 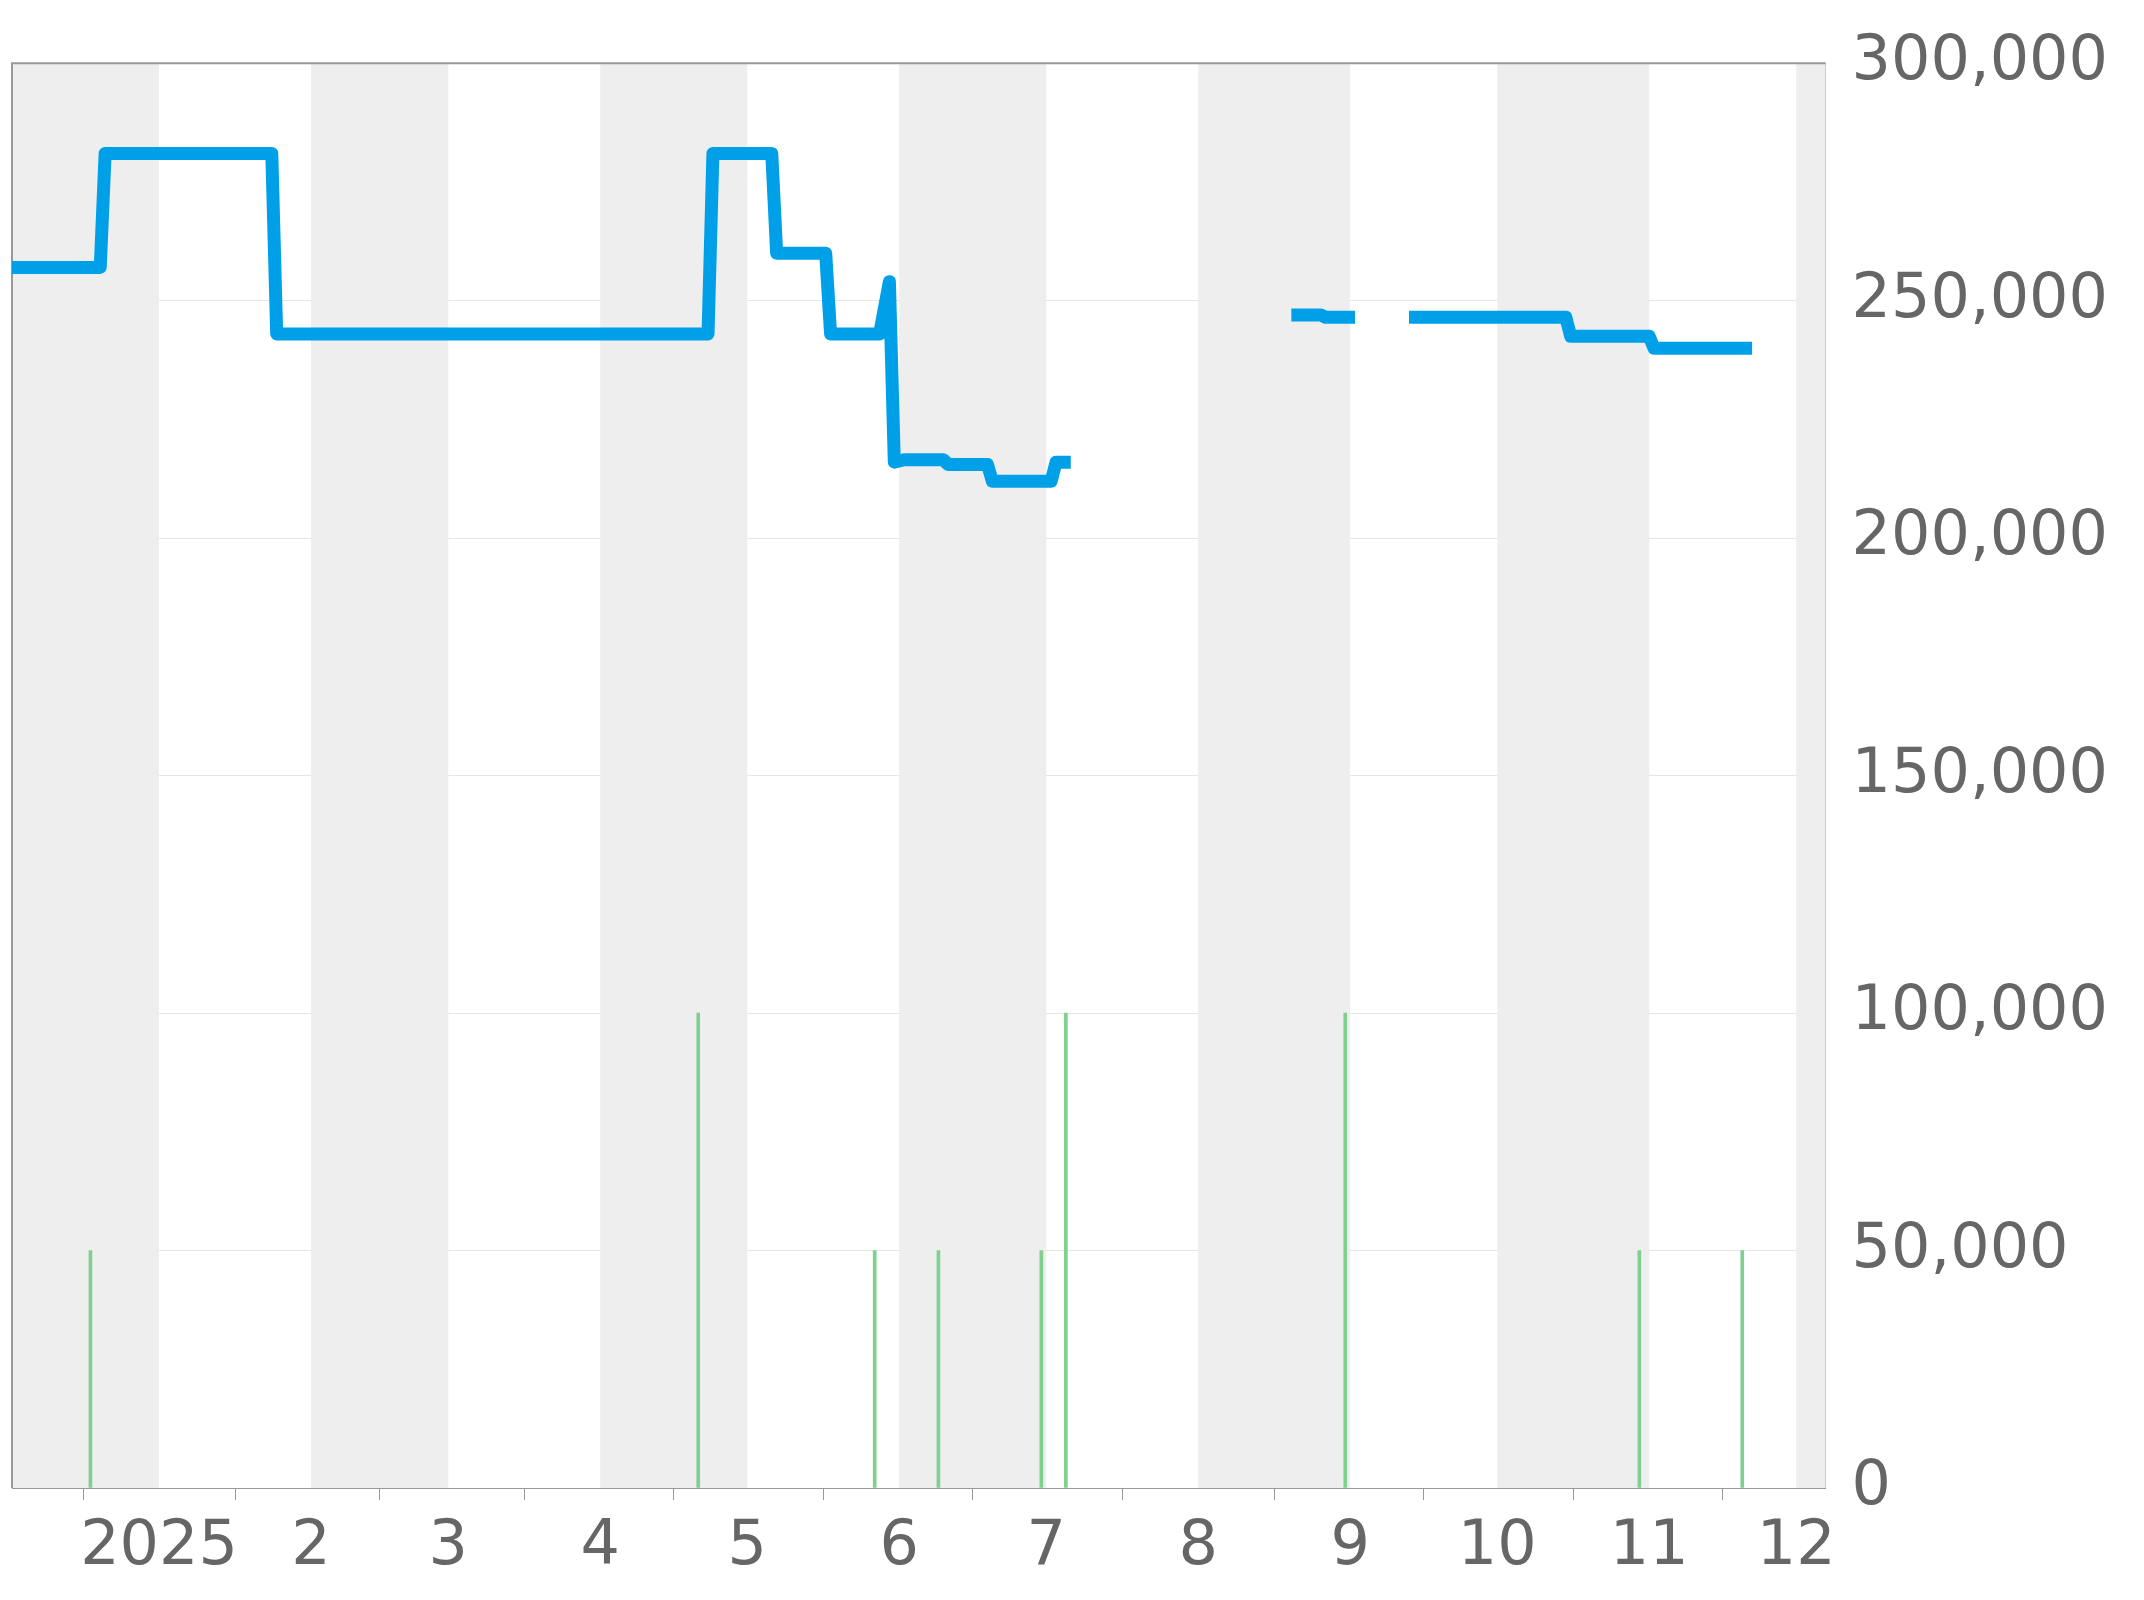 What do you see at coordinates (311, 1543) in the screenshot?
I see `x-tick-label: 2` at bounding box center [311, 1543].